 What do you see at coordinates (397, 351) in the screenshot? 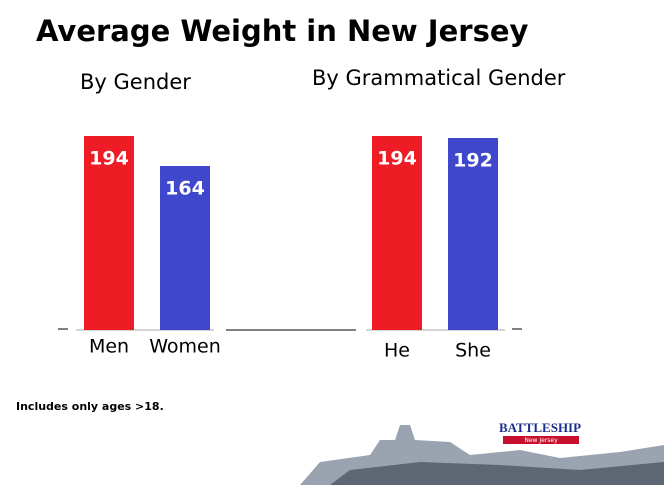
I see `x-tick-label: He` at bounding box center [397, 351].